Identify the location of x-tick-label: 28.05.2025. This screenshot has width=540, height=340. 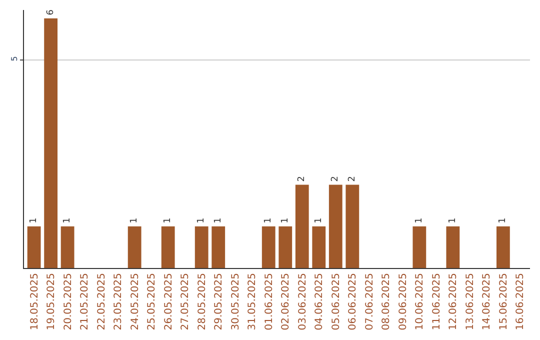
(202, 301).